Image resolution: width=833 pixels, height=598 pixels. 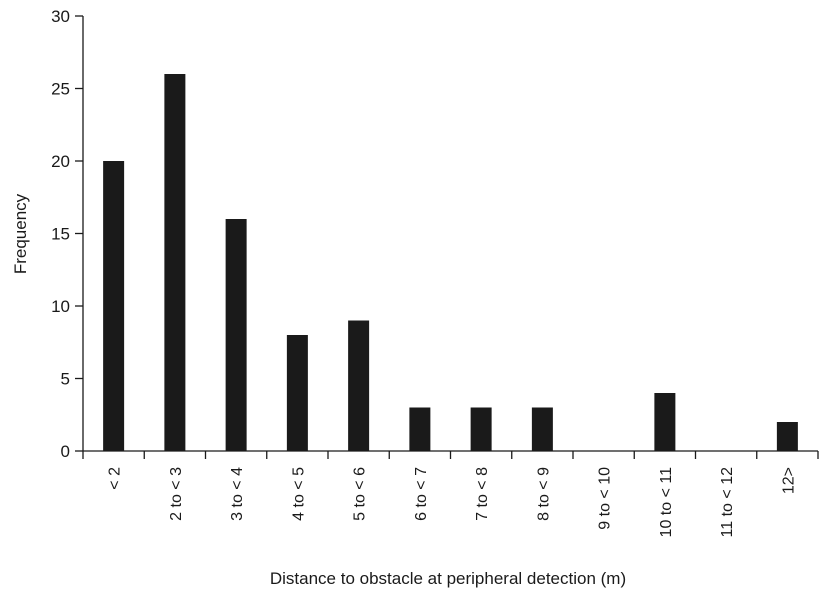 What do you see at coordinates (605, 498) in the screenshot?
I see `x-tick-label: 9 to < 10` at bounding box center [605, 498].